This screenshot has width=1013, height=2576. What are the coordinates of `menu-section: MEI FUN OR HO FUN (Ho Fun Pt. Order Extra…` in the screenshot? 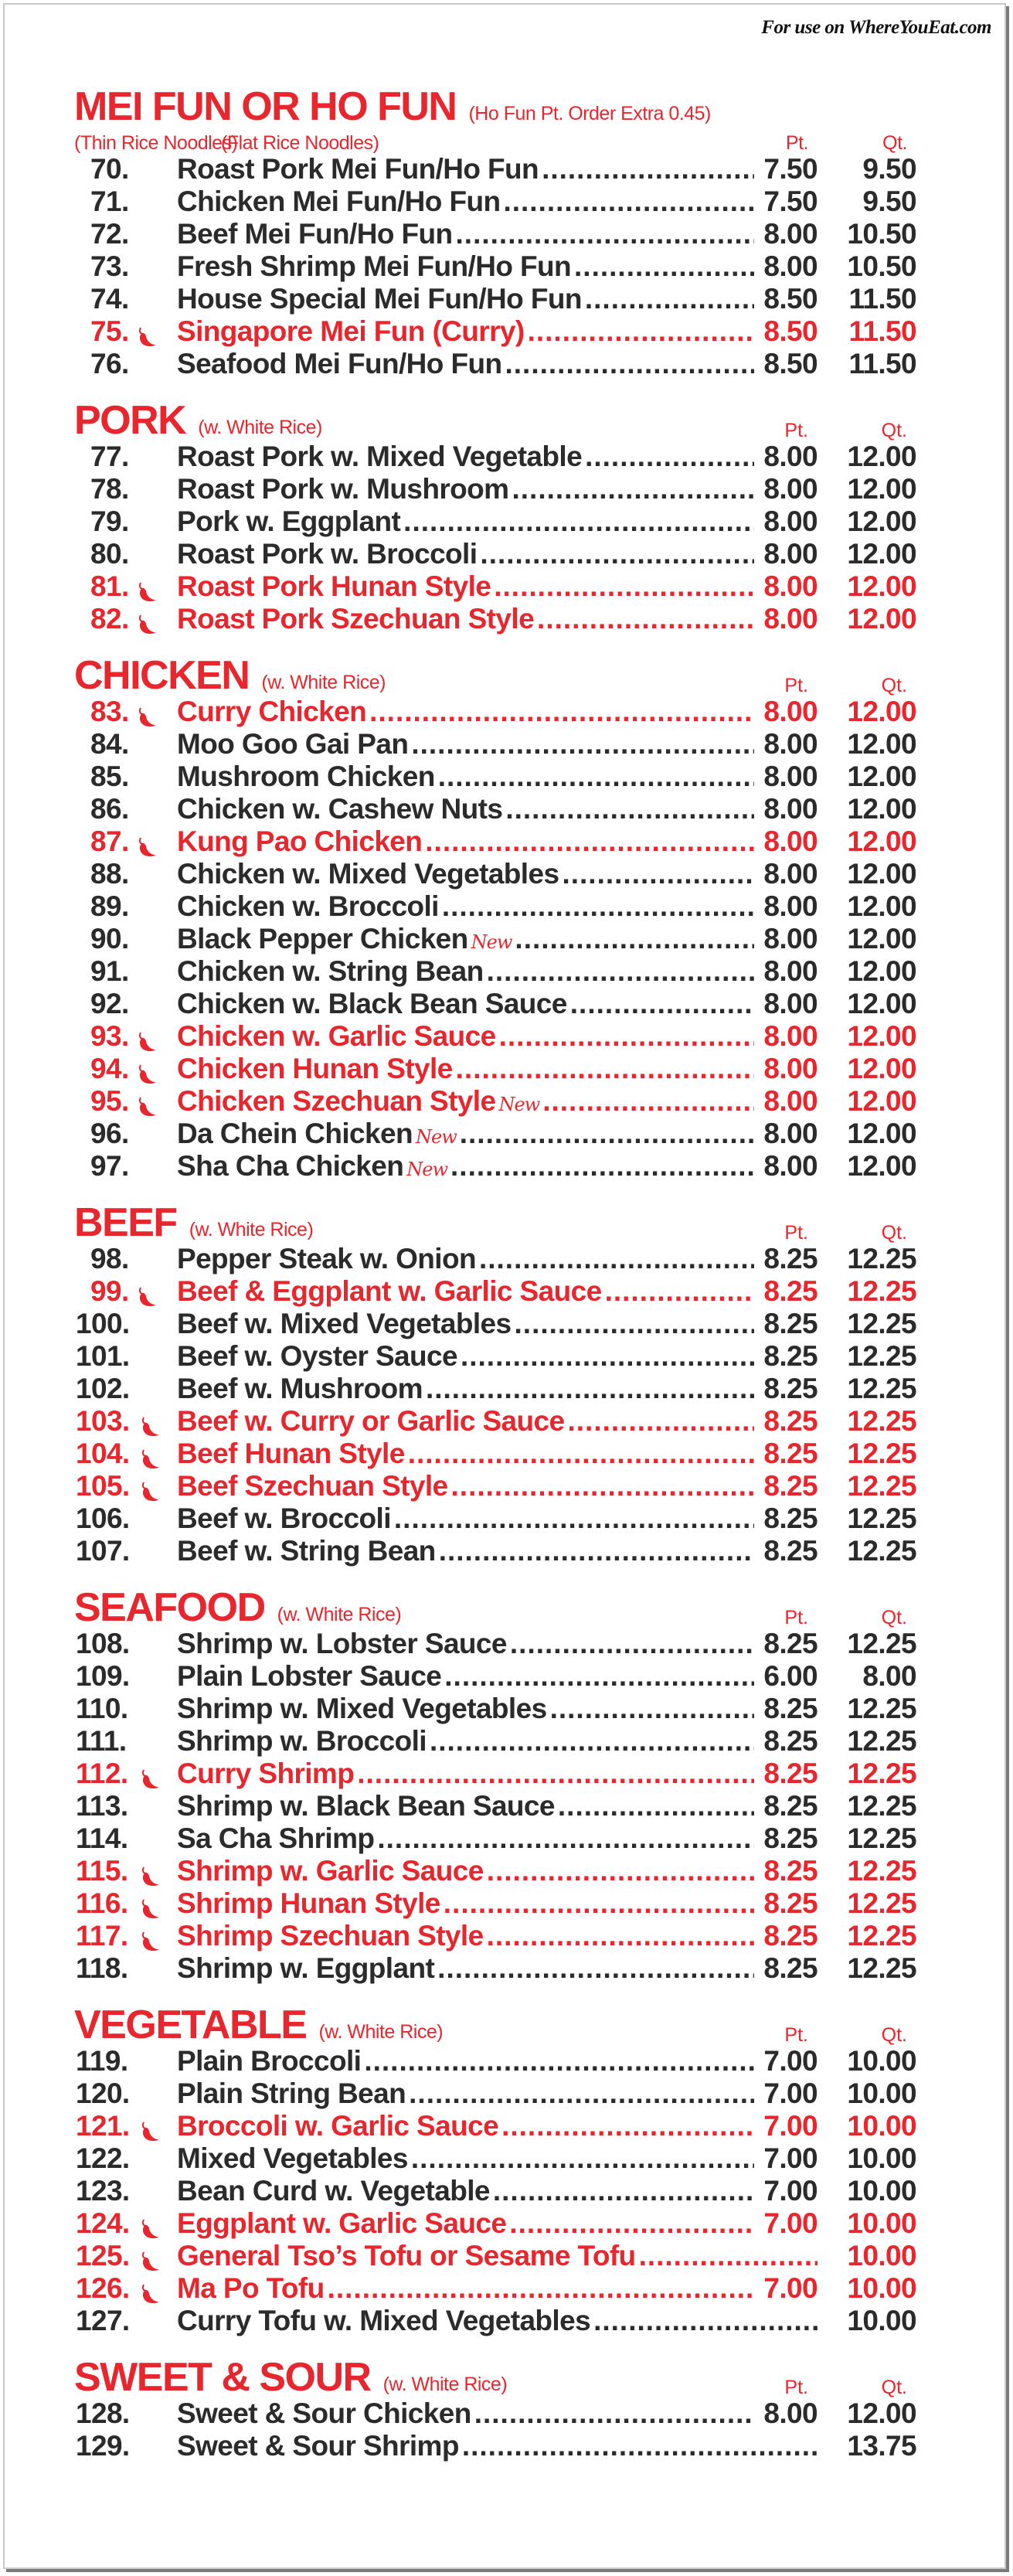 It's located at (495, 231).